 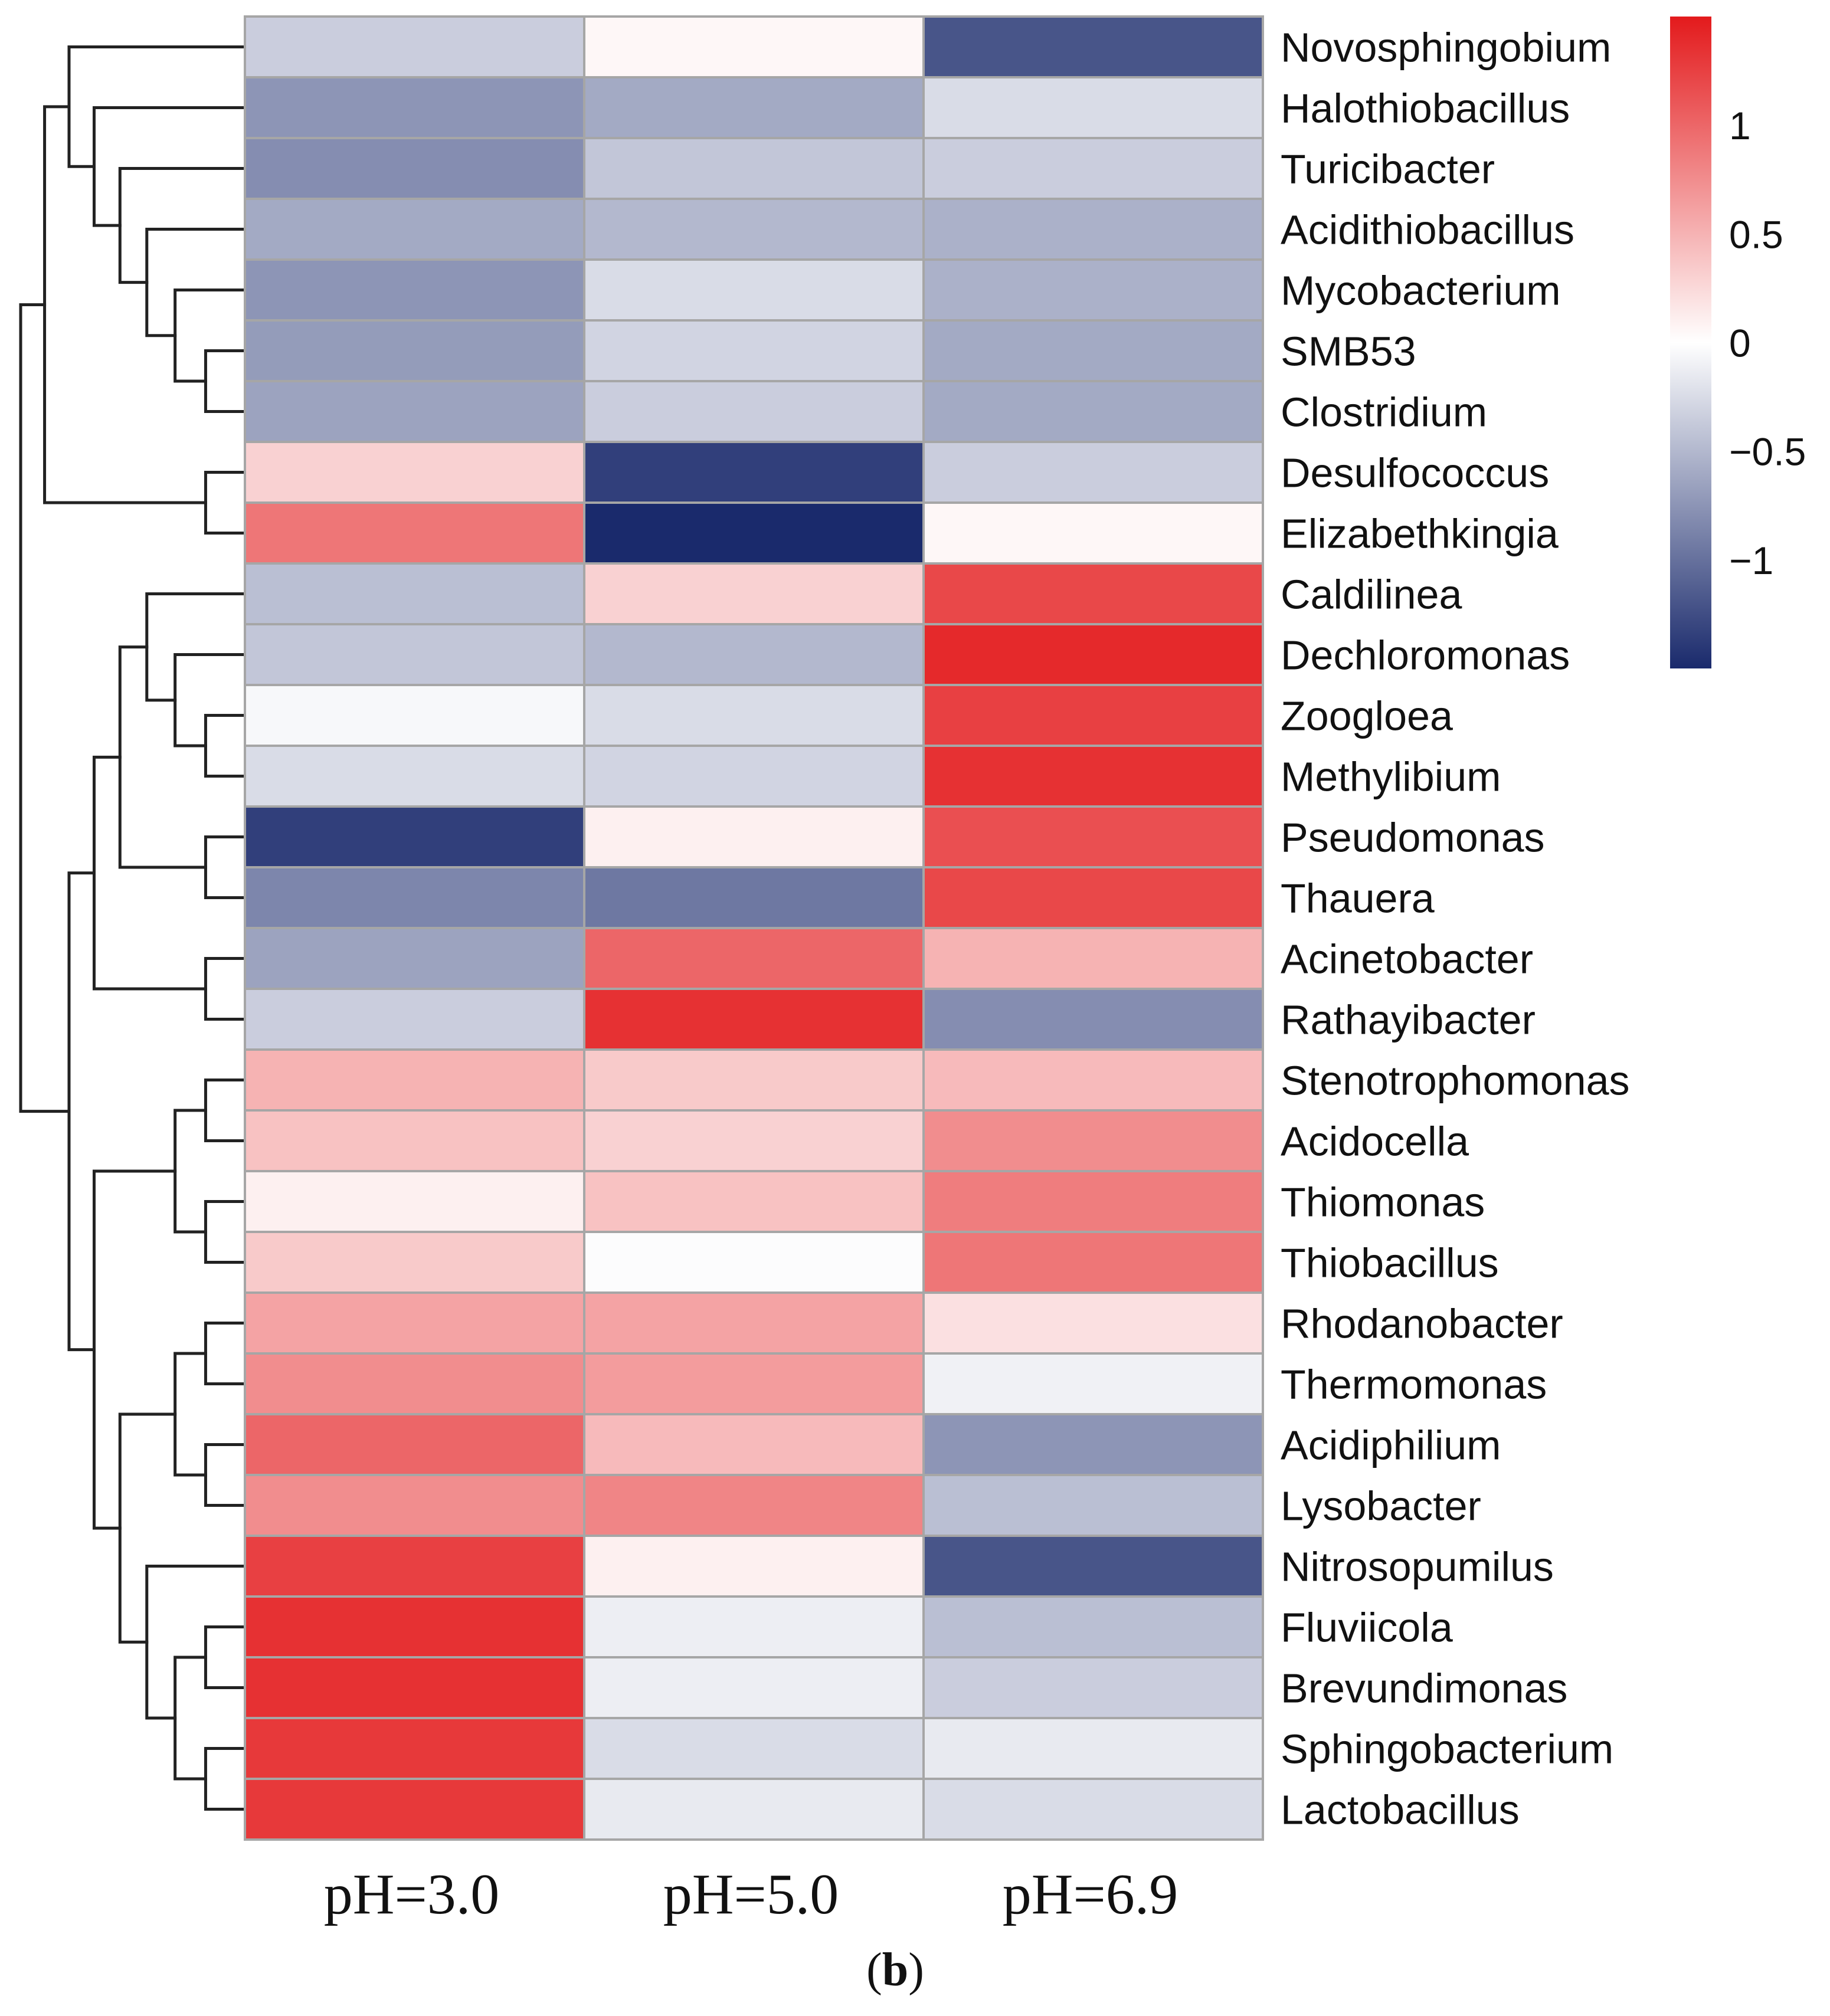 I want to click on column-label-1: pH=3.0, so click(x=412, y=1895).